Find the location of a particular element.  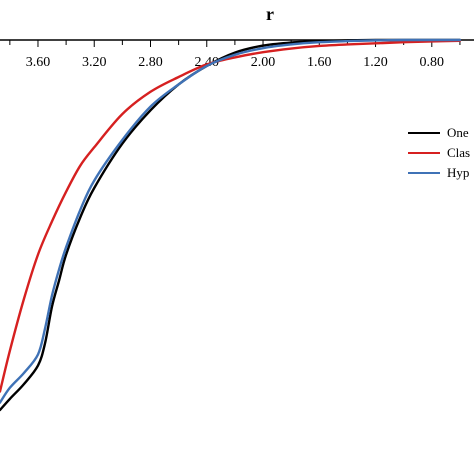

legend-label-one: One is located at coordinates (458, 132).